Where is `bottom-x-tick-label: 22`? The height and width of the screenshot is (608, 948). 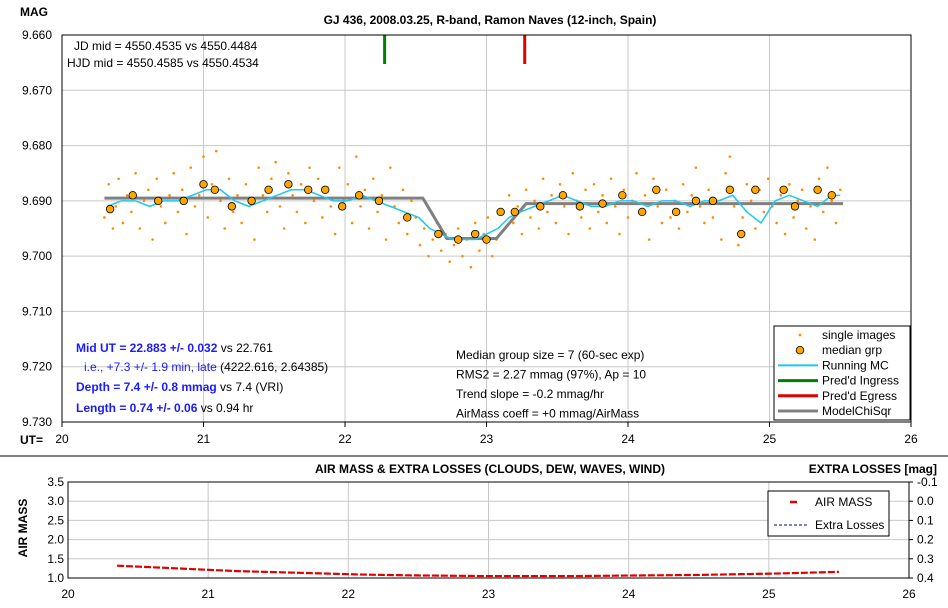
bottom-x-tick-label: 22 is located at coordinates (349, 594).